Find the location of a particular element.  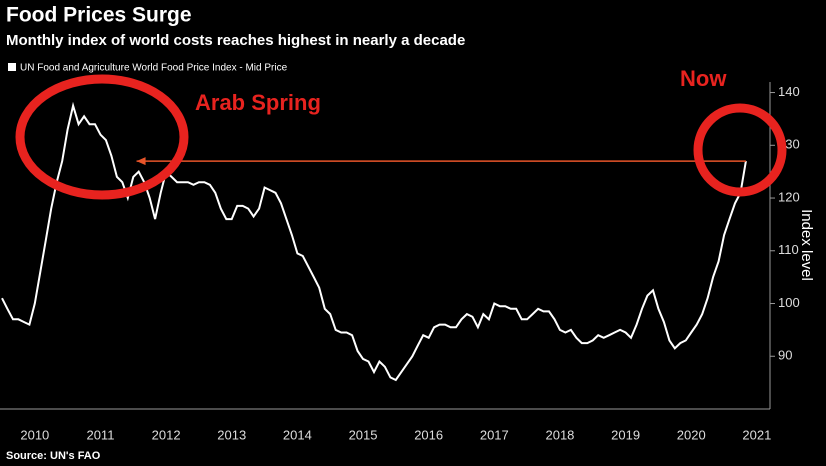

arrow-head is located at coordinates (141, 161).